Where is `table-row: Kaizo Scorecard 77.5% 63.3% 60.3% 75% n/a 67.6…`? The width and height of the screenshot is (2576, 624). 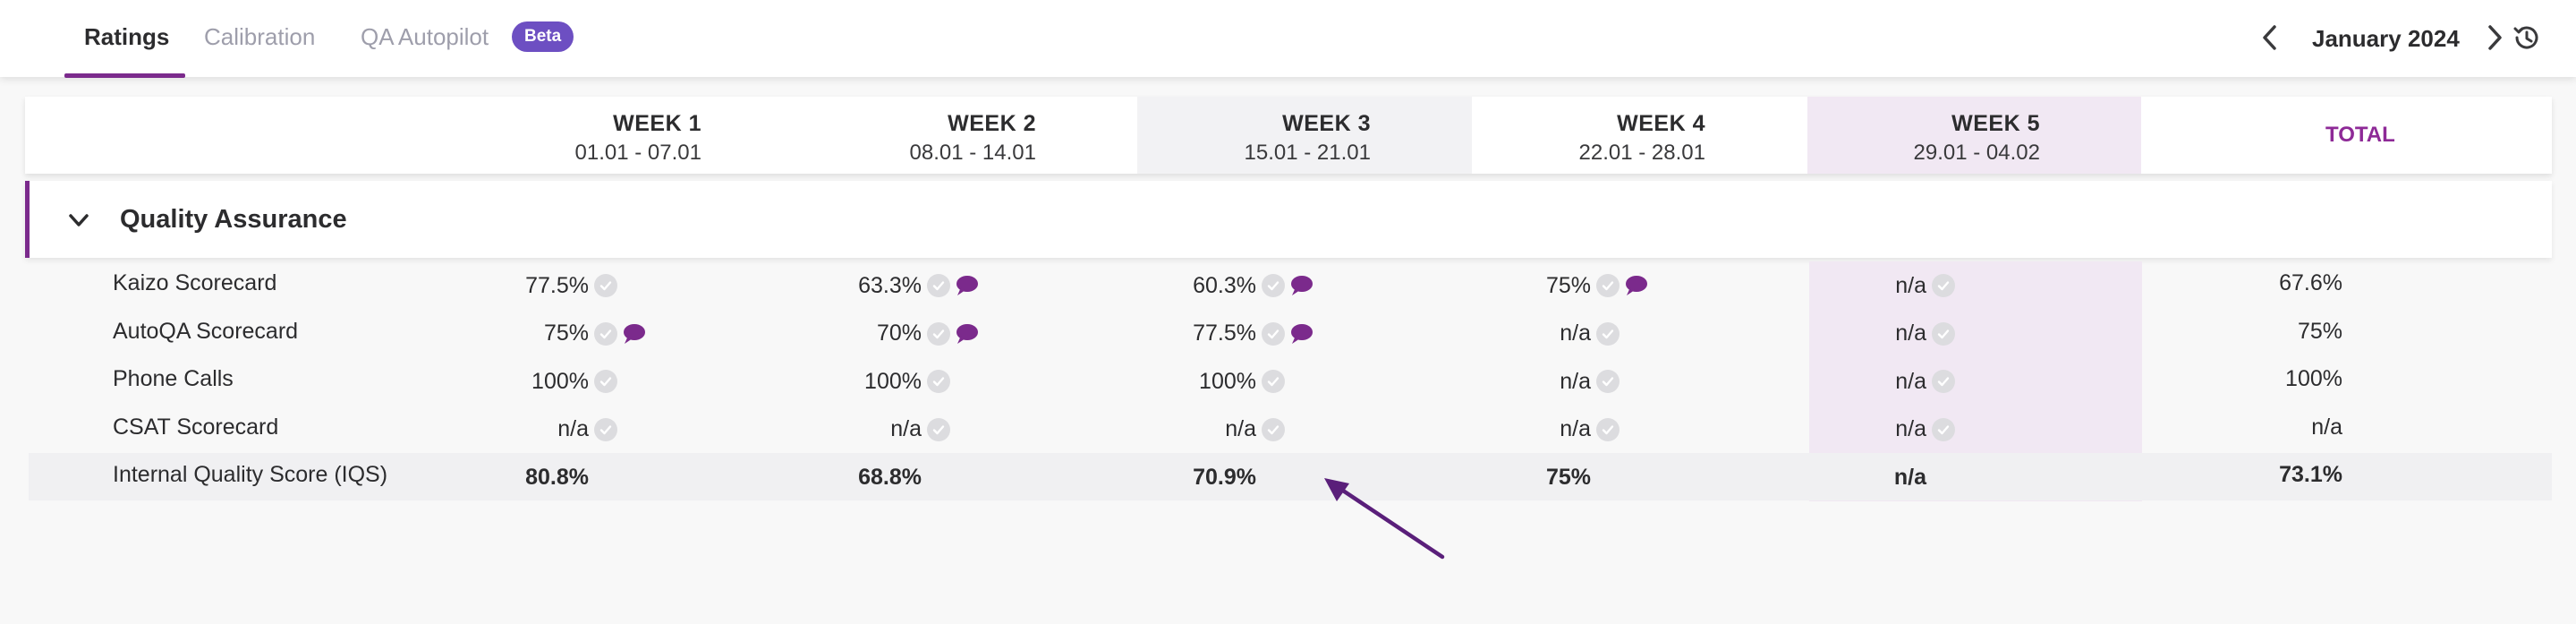
table-row: Kaizo Scorecard 77.5% 63.3% 60.3% 75% n/a 67.6… is located at coordinates (1290, 285).